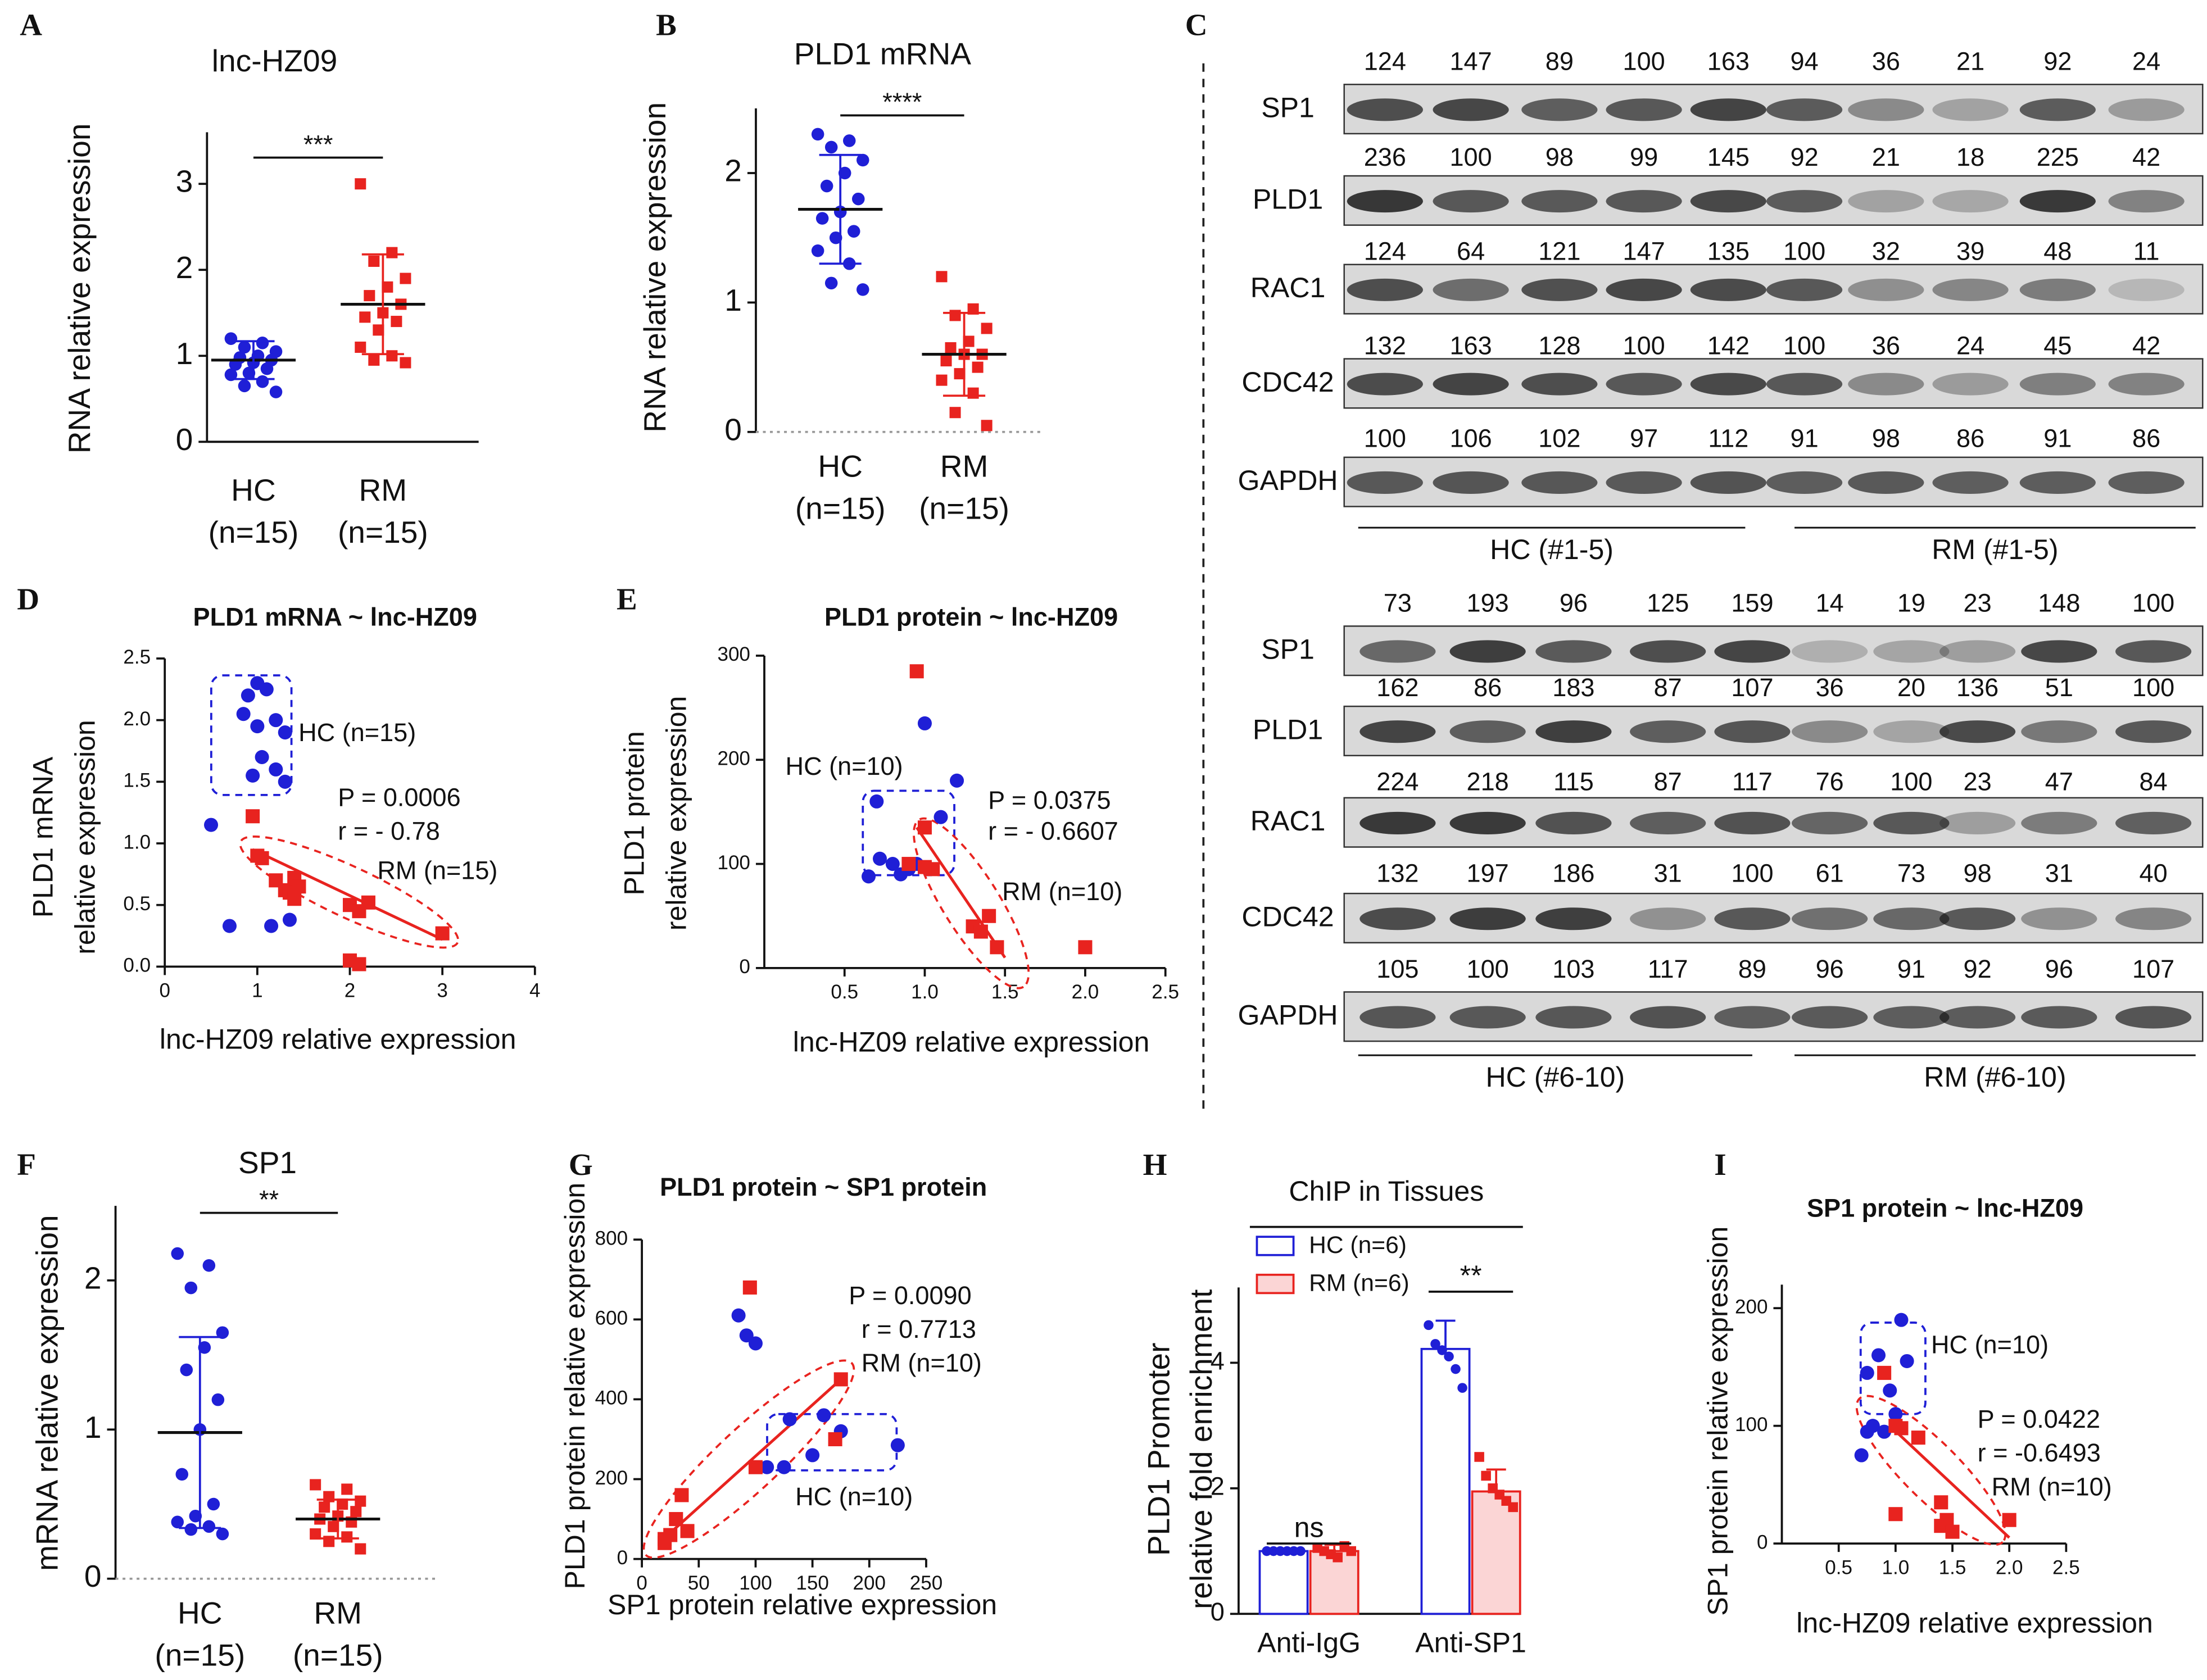 The width and height of the screenshot is (2207, 1680). What do you see at coordinates (348, 894) in the screenshot?
I see `fit-line` at bounding box center [348, 894].